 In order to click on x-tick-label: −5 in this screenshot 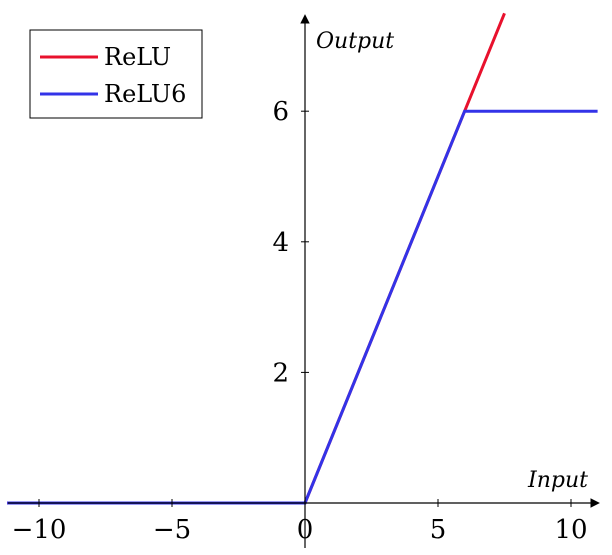, I will do `click(172, 530)`.